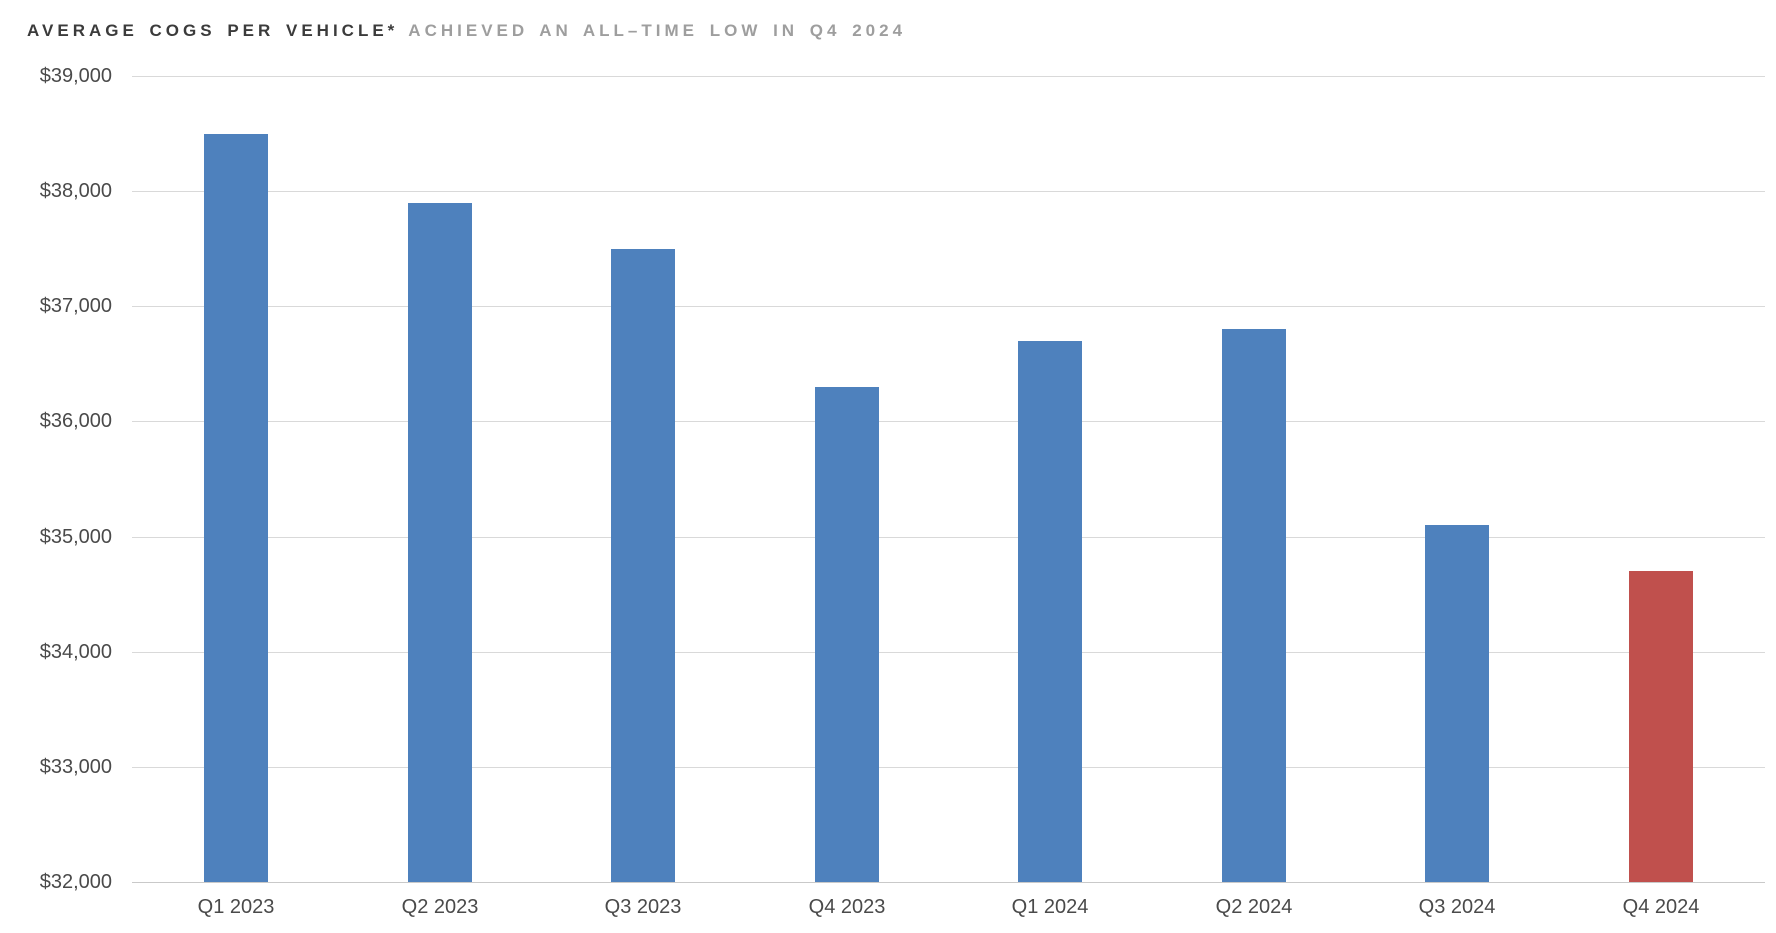  I want to click on bar-q2-2023, so click(440, 542).